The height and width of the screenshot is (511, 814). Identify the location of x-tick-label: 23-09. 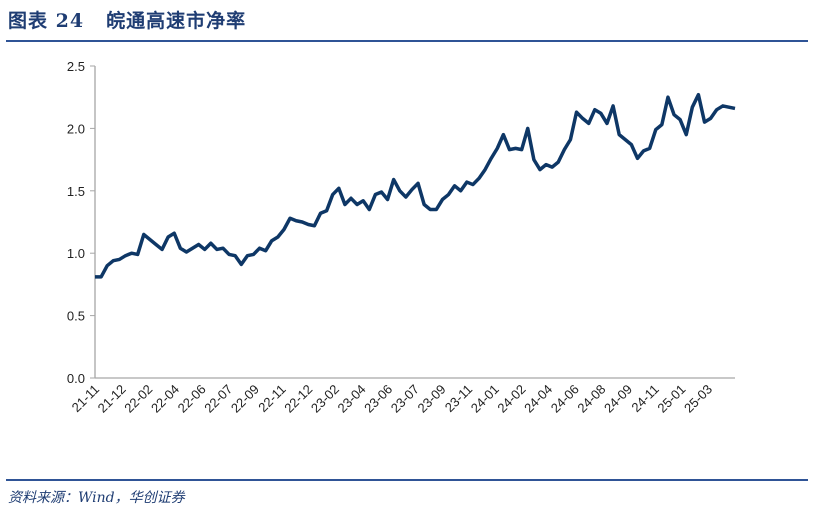
(431, 399).